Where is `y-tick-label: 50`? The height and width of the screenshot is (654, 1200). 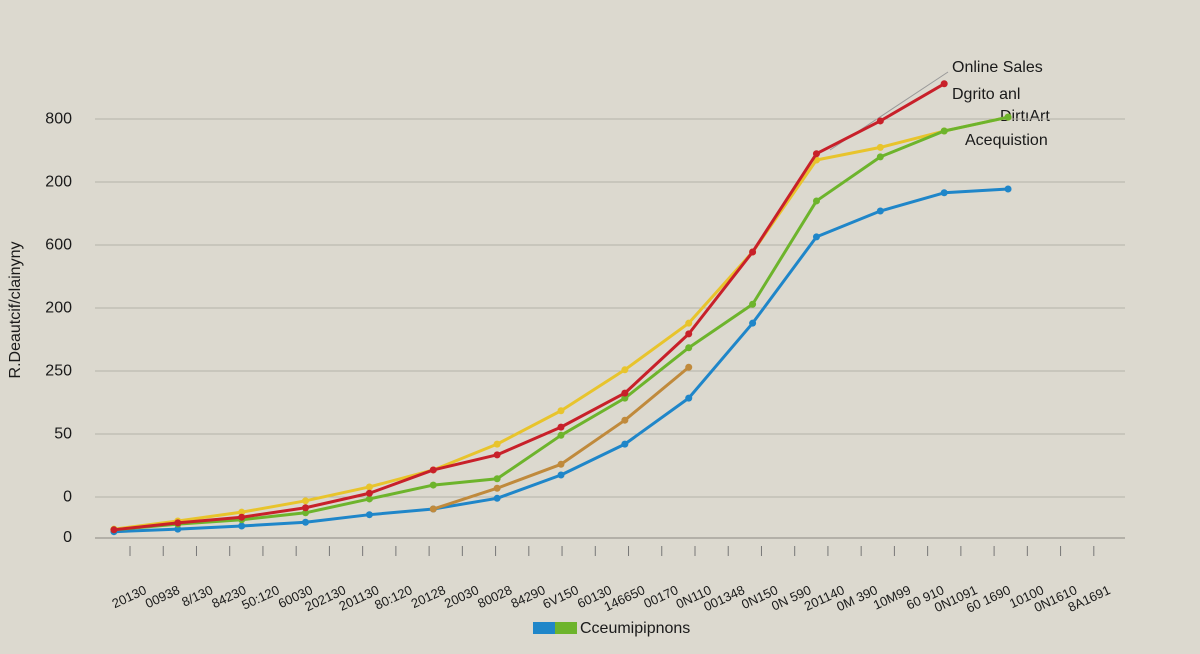 y-tick-label: 50 is located at coordinates (63, 433).